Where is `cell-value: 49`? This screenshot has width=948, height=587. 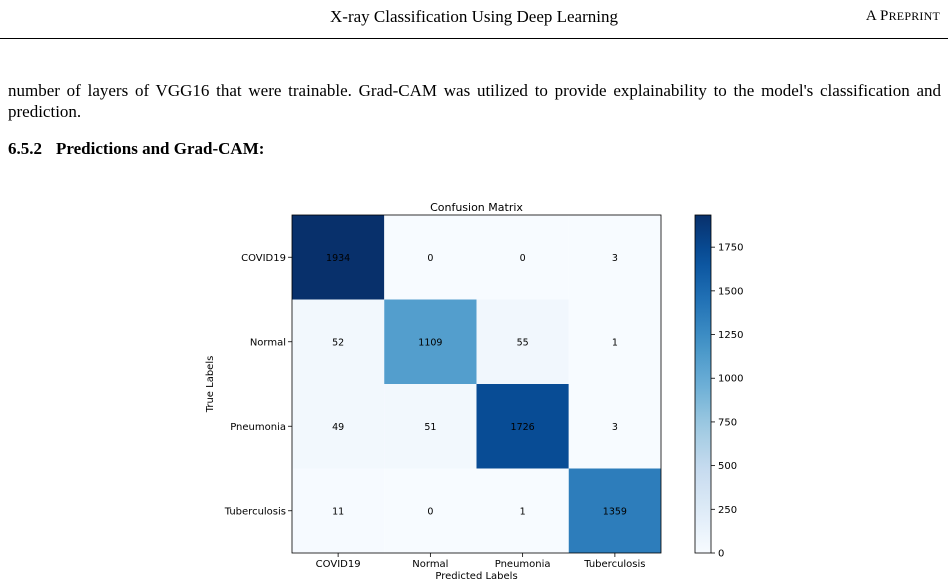 cell-value: 49 is located at coordinates (338, 427).